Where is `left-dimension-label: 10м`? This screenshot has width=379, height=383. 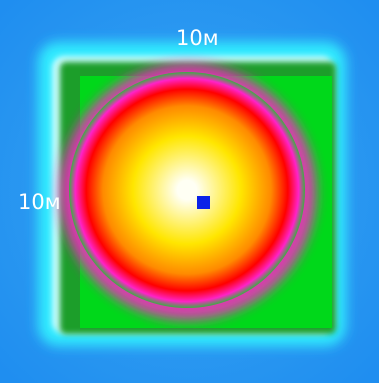
left-dimension-label: 10м is located at coordinates (39, 202).